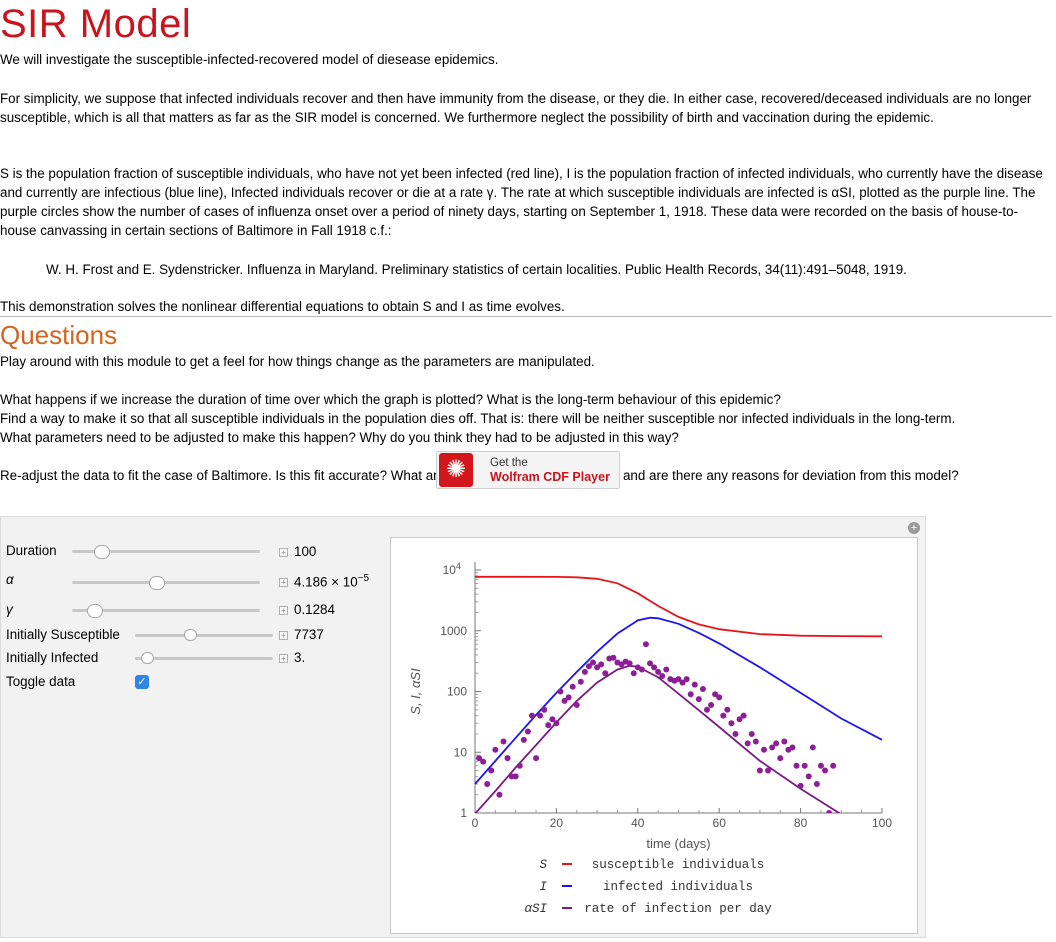 This screenshot has height=942, width=1056. I want to click on alpha-value: 4.186 × 10⁻⁵, so click(331, 581).